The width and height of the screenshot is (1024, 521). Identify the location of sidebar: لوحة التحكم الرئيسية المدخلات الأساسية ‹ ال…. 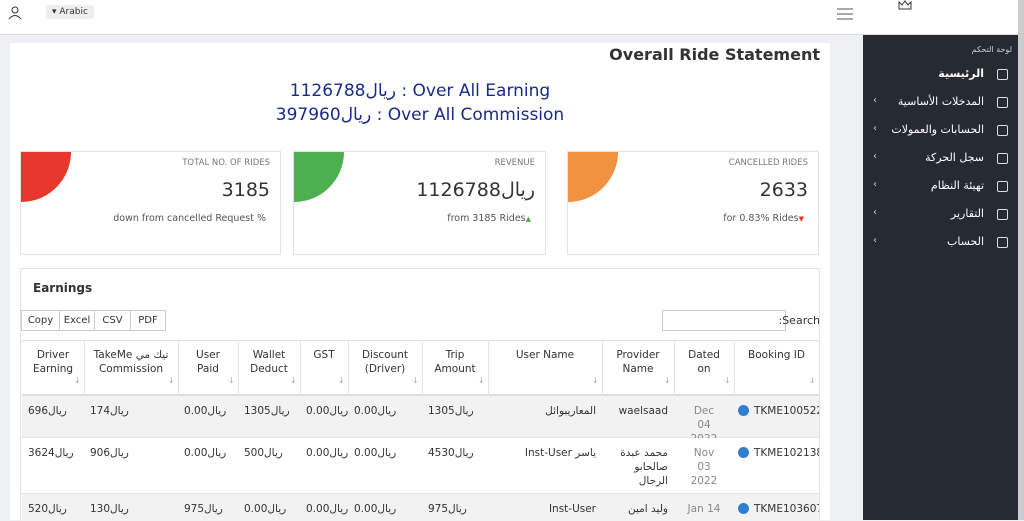
(940, 277).